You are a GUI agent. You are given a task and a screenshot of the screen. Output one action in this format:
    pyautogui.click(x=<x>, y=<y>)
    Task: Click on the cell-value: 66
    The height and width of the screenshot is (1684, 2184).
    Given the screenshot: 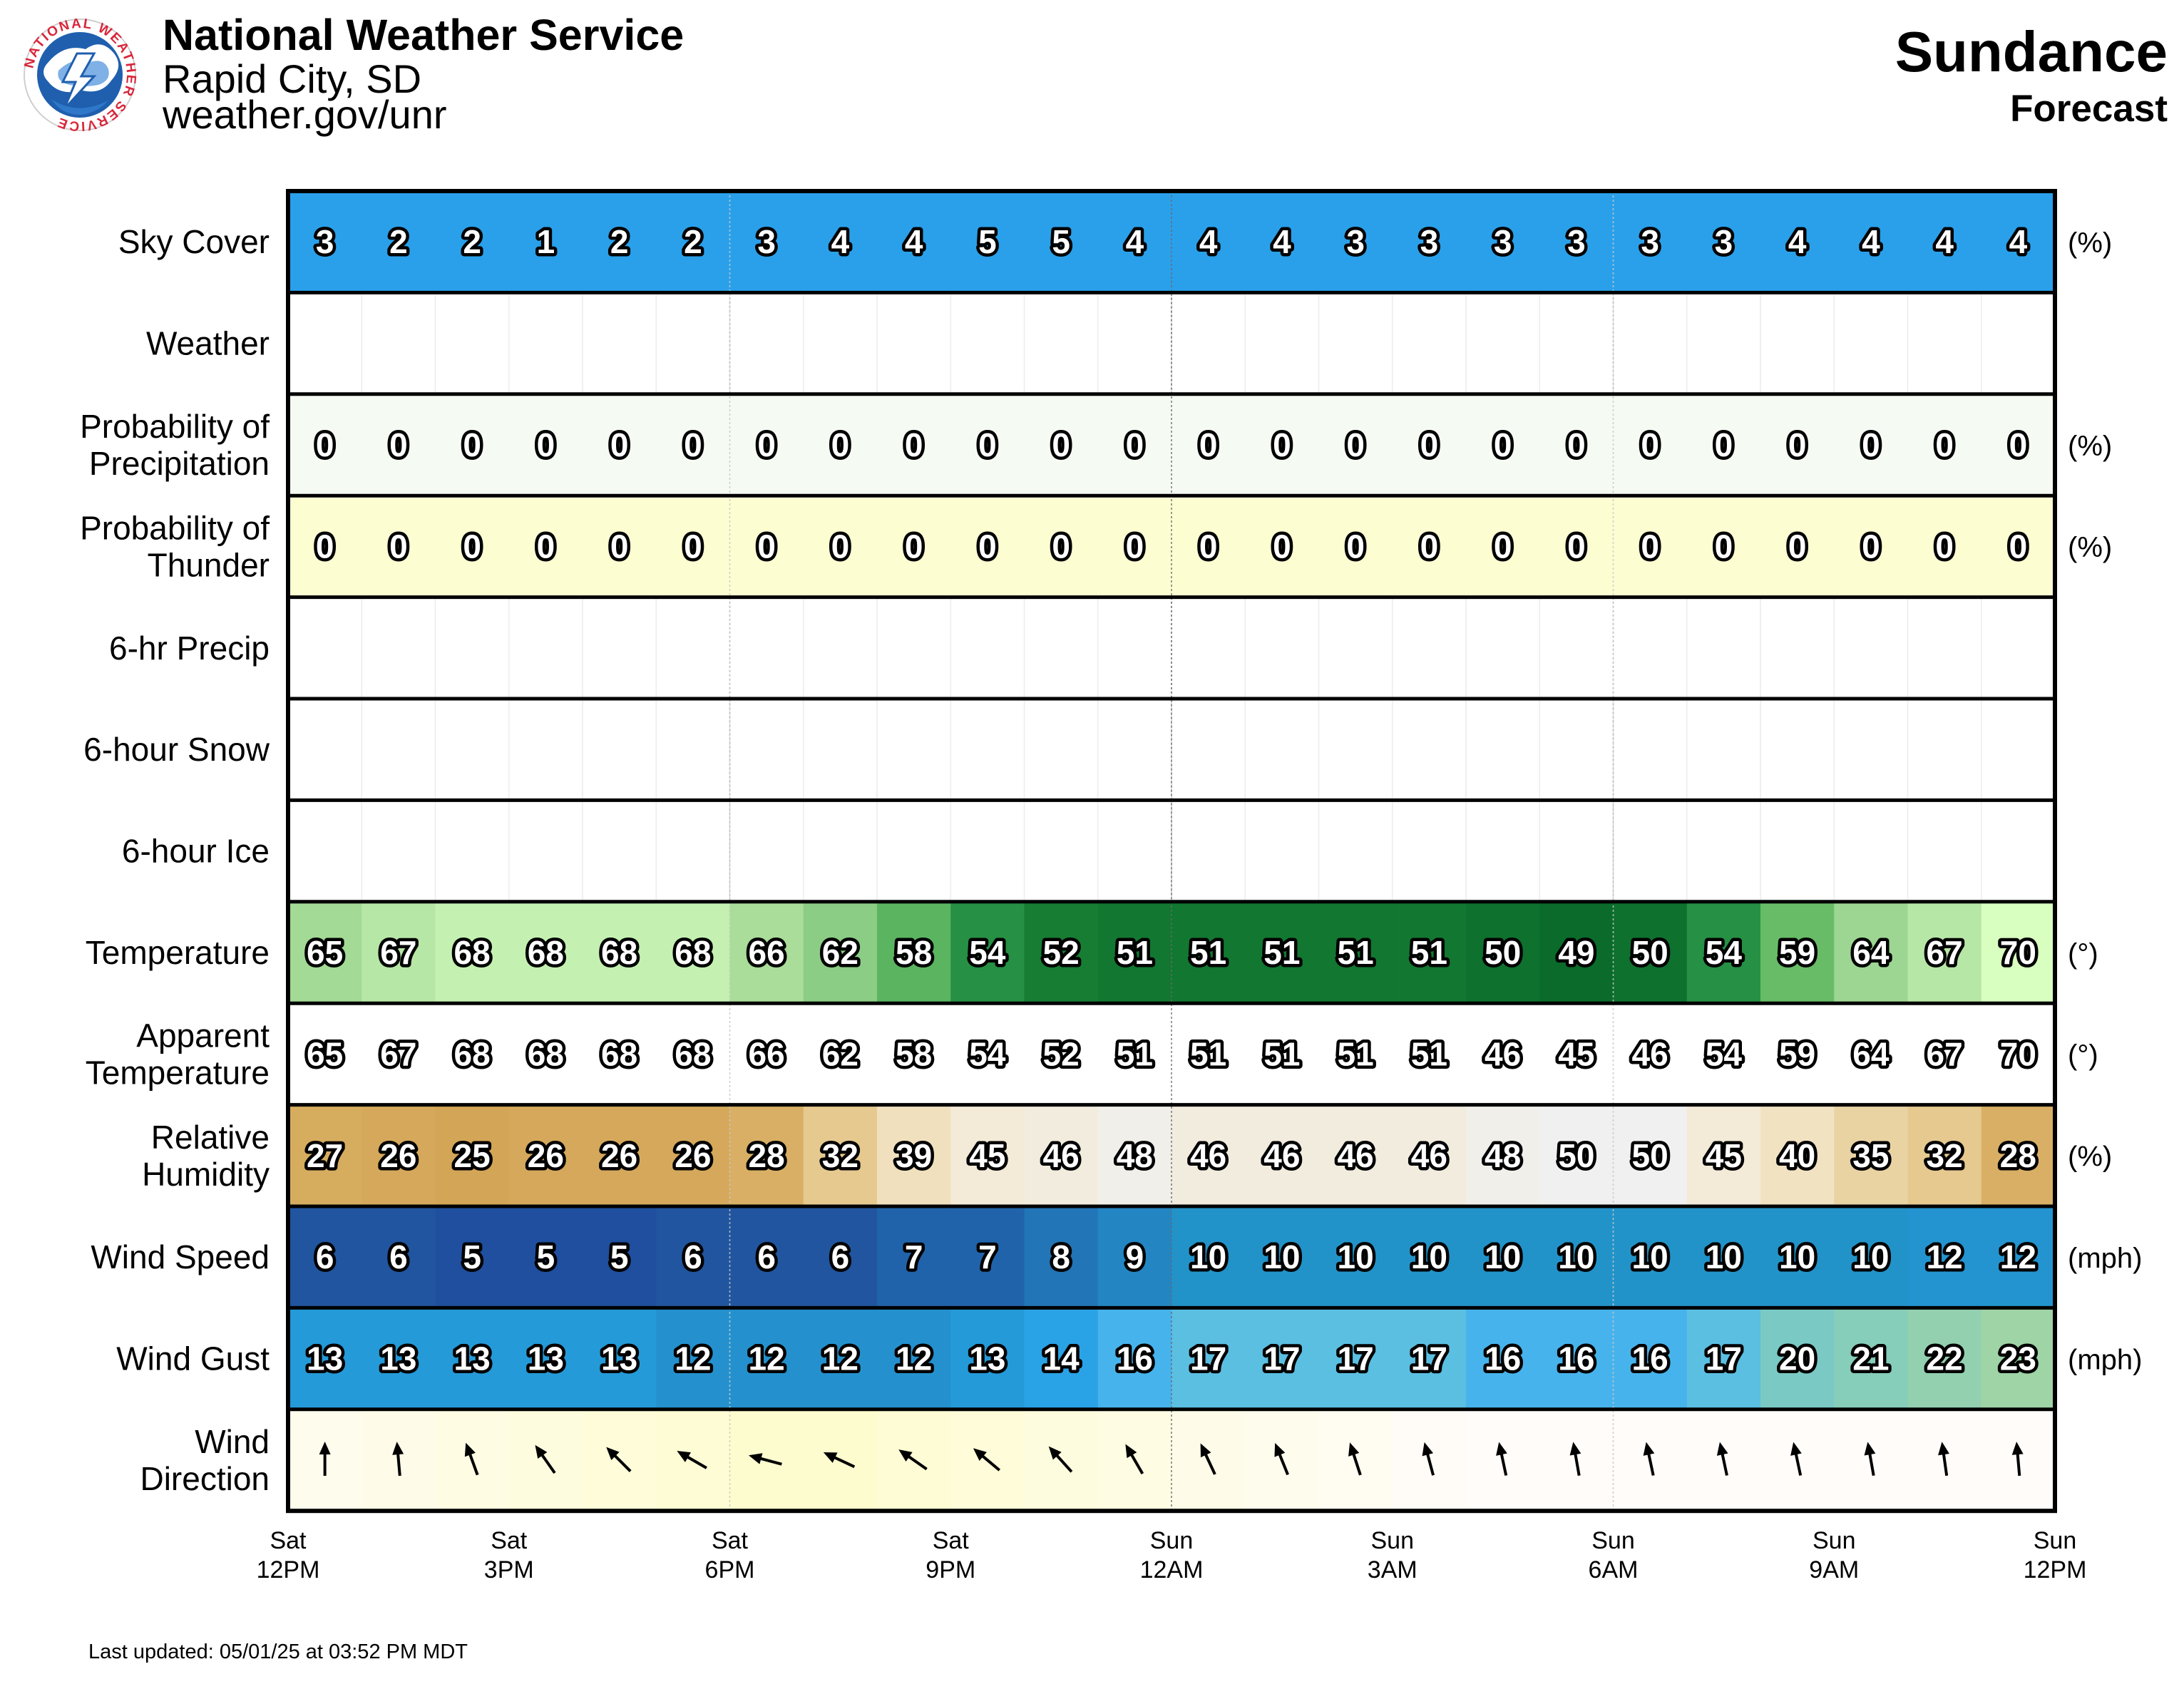 What is the action you would take?
    pyautogui.click(x=767, y=952)
    